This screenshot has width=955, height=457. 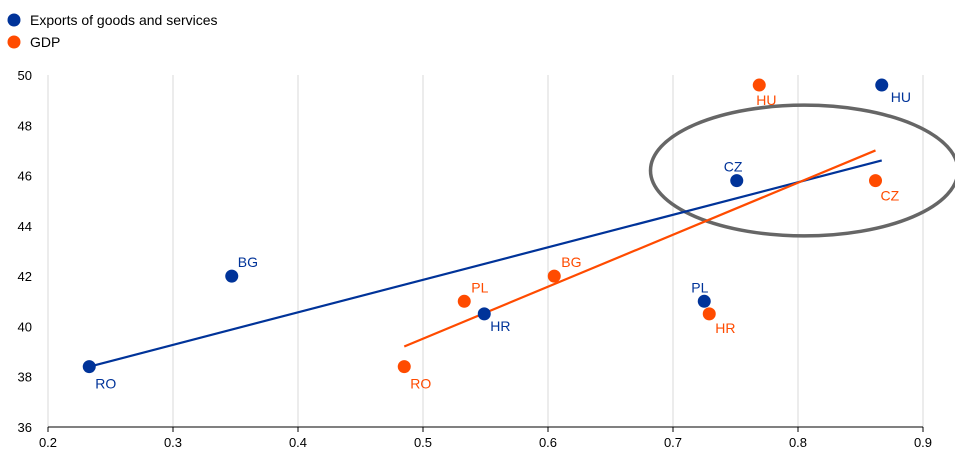 I want to click on x-tick-label-0: 0.2, so click(x=48, y=442).